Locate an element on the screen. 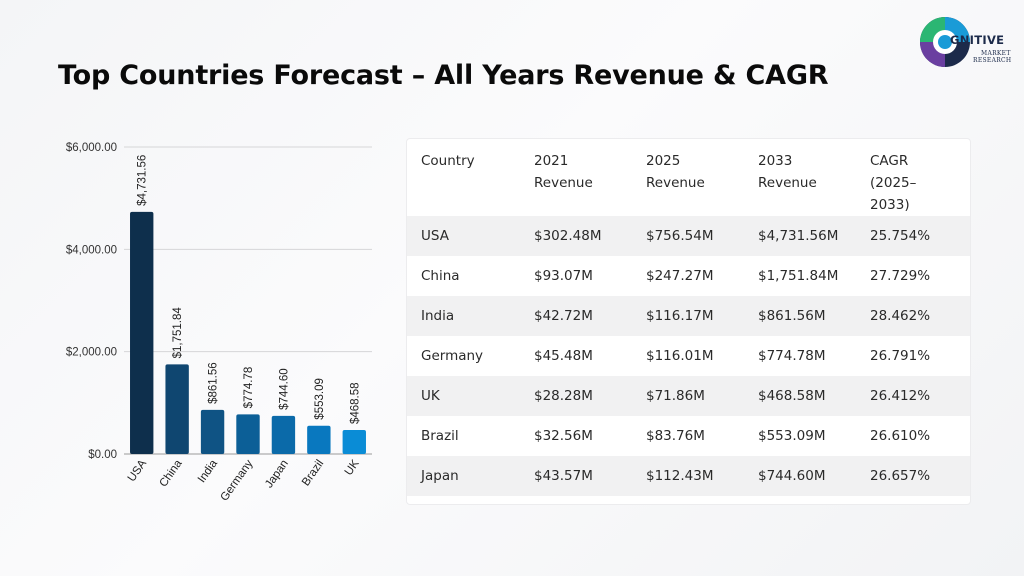  table-cell: $247.27M is located at coordinates (680, 276).